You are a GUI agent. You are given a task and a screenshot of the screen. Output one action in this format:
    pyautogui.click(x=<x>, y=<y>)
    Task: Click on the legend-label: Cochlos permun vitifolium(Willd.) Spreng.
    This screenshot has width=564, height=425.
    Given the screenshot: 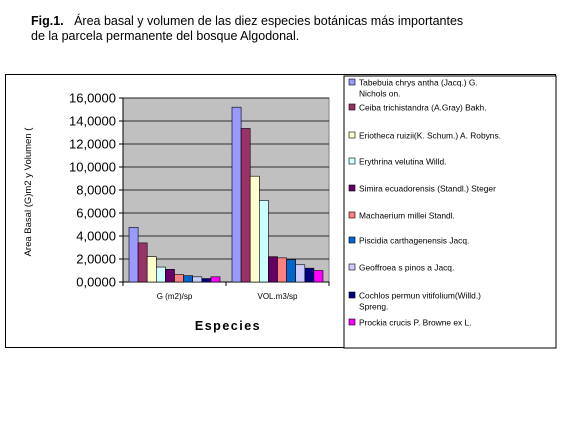 What is the action you would take?
    pyautogui.click(x=420, y=301)
    